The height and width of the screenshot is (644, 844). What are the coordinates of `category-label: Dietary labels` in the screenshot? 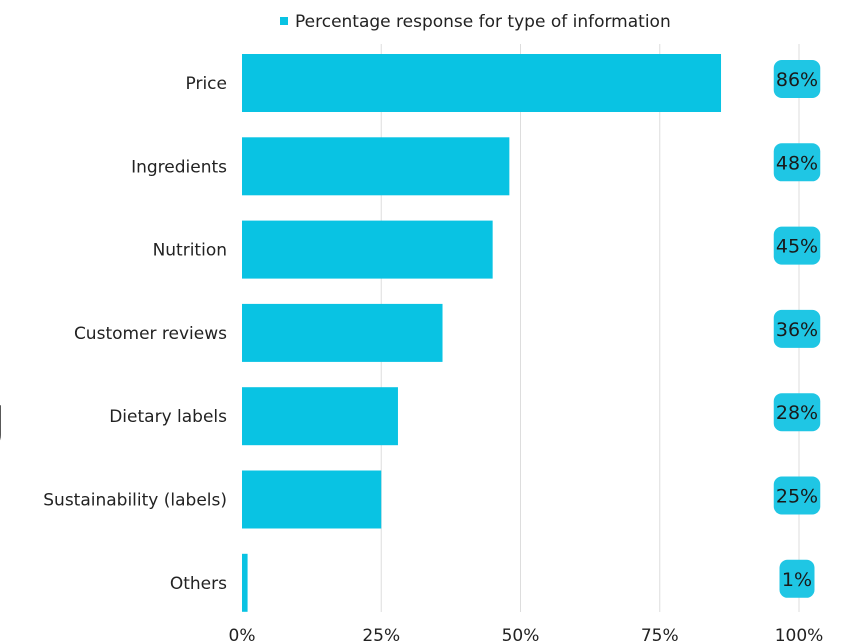 It's located at (168, 417).